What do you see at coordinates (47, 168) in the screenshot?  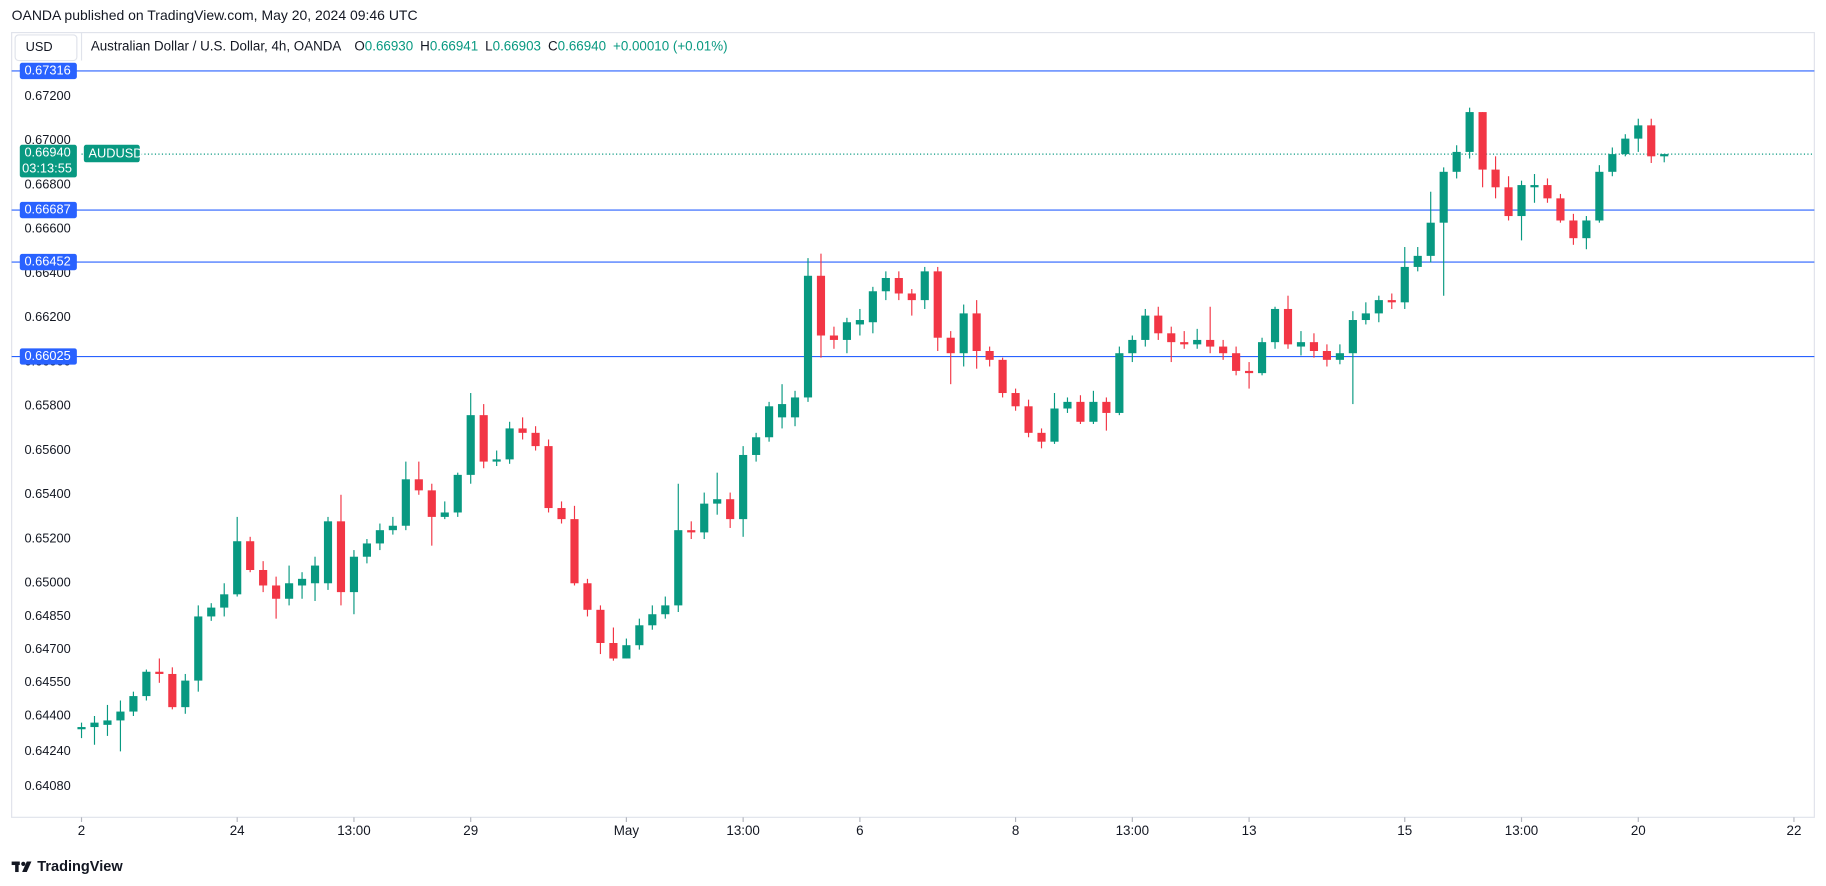 I see `countdown: 03:13:55` at bounding box center [47, 168].